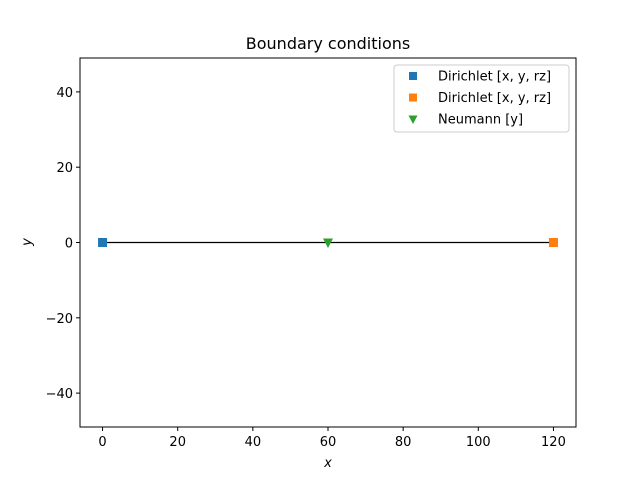 The image size is (640, 480). Describe the element at coordinates (59, 319) in the screenshot. I see `y-tick-label: −20` at that location.